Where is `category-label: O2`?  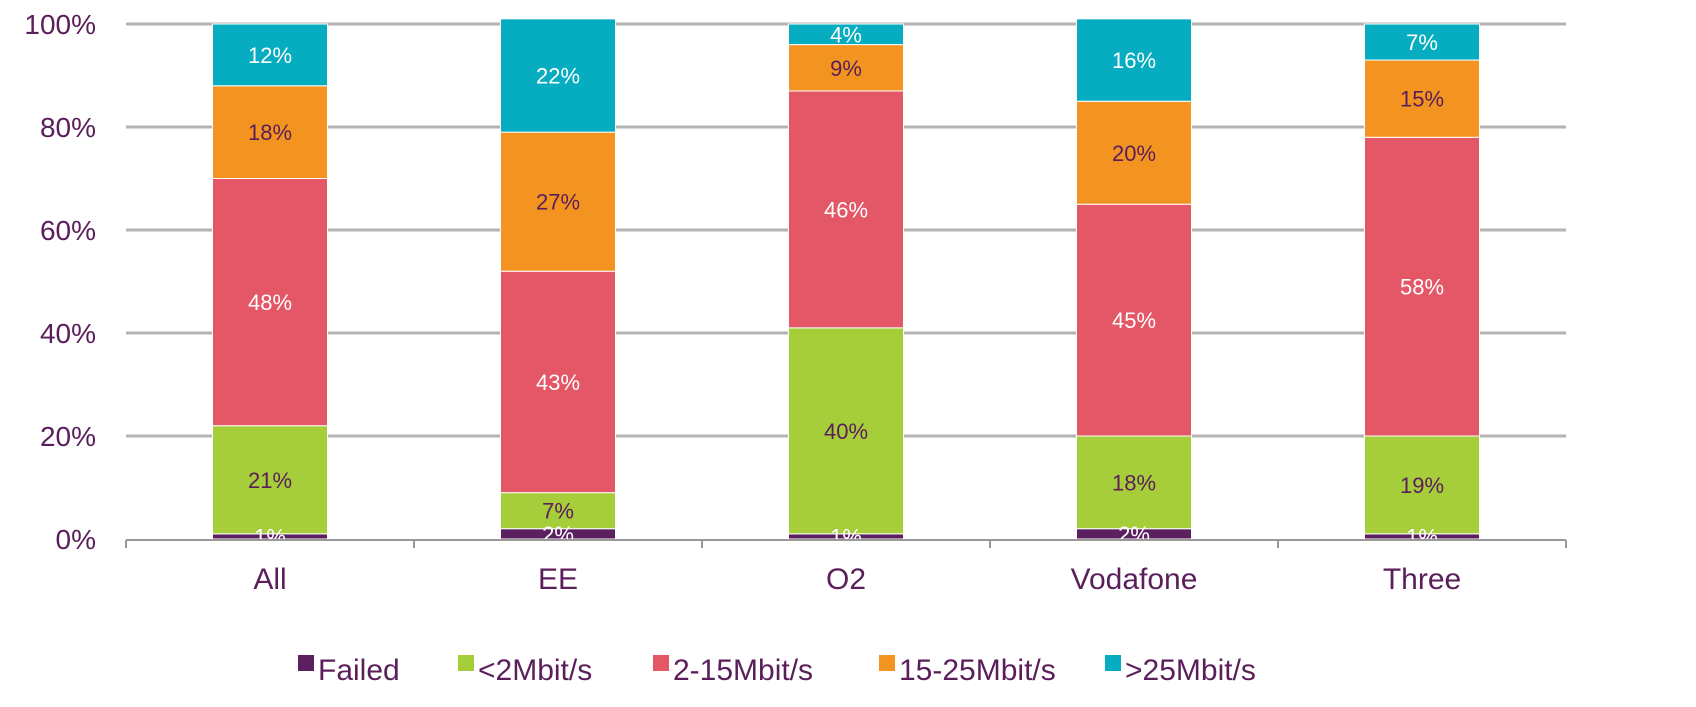 category-label: O2 is located at coordinates (846, 579).